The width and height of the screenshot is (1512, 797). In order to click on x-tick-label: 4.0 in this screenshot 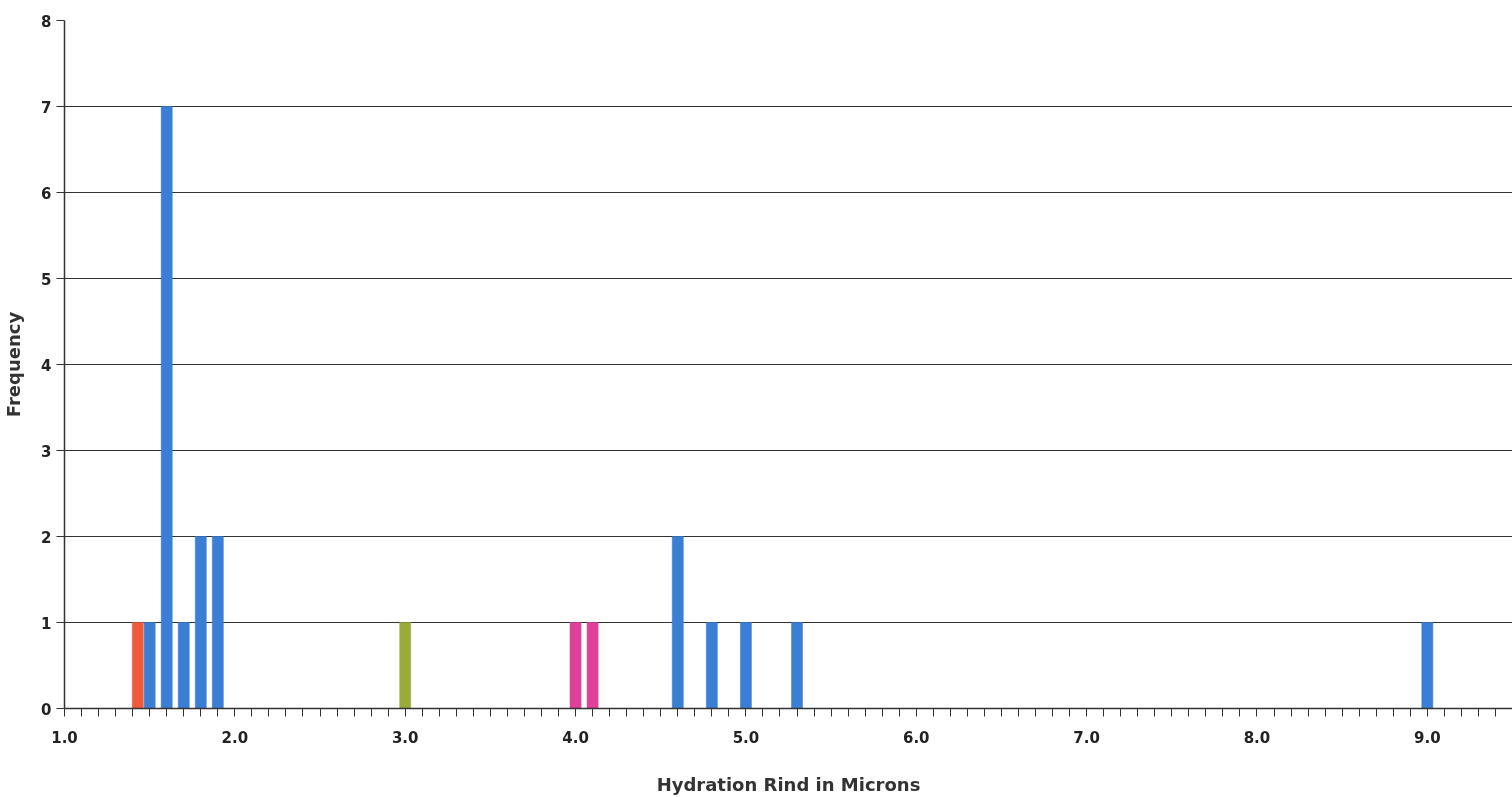, I will do `click(575, 737)`.